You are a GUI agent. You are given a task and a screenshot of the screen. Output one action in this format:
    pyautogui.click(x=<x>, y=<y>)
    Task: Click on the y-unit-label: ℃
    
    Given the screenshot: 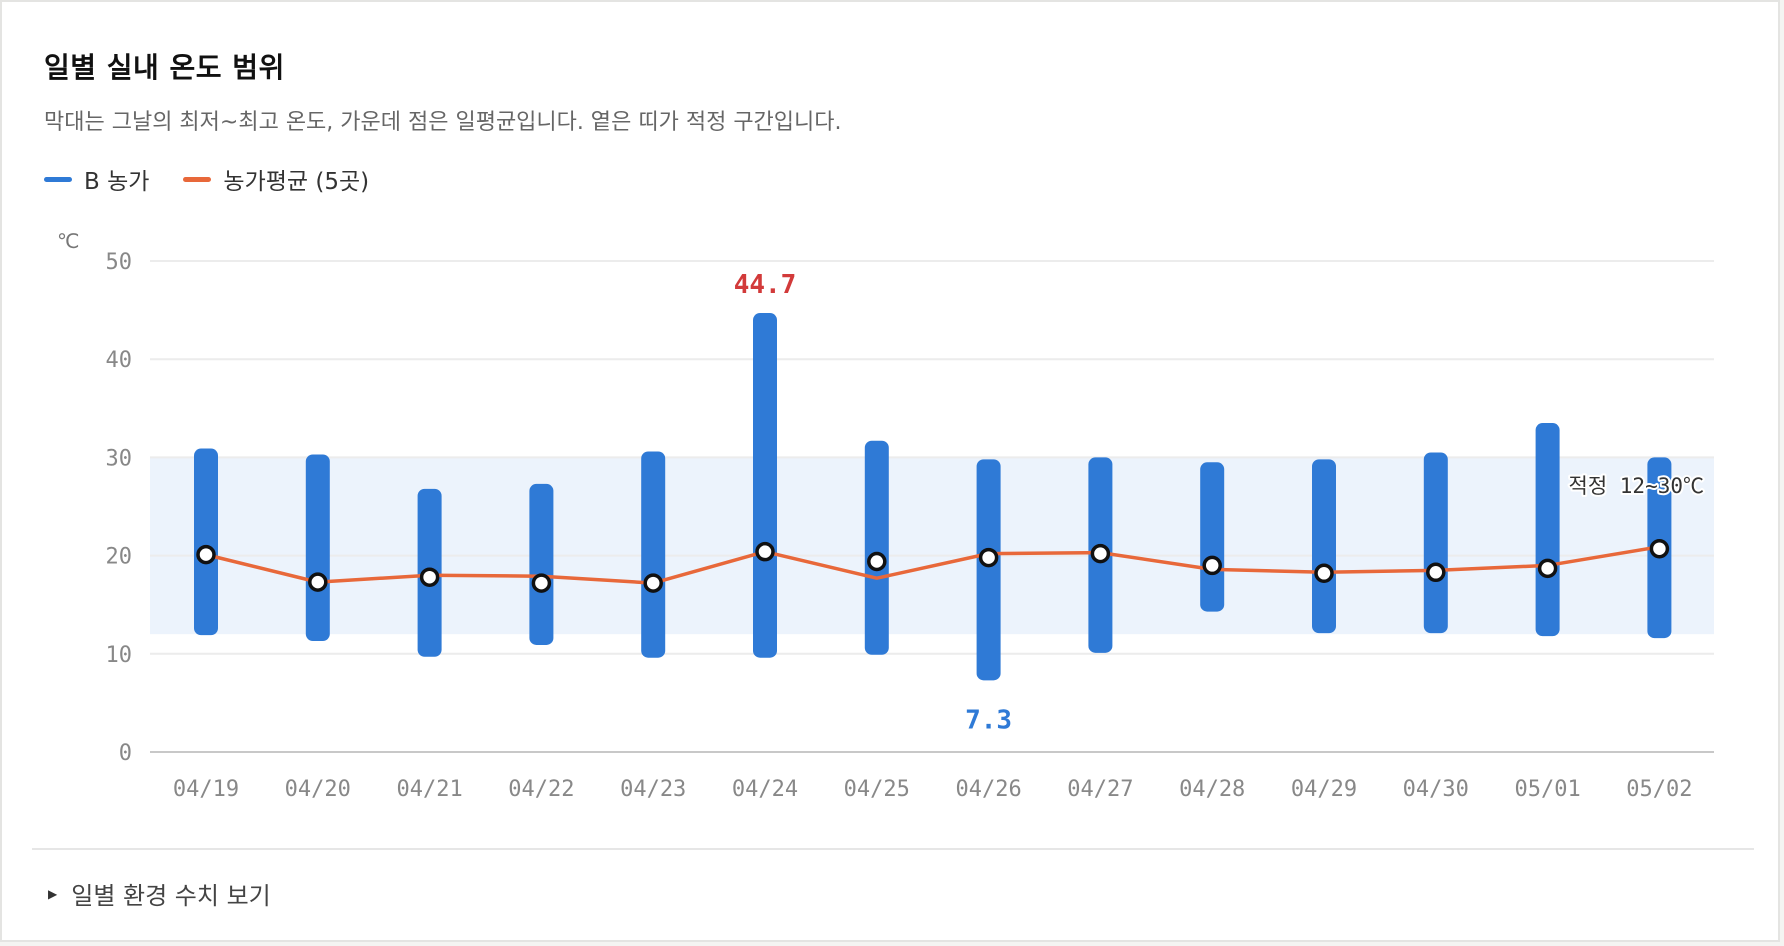 What is the action you would take?
    pyautogui.click(x=68, y=241)
    